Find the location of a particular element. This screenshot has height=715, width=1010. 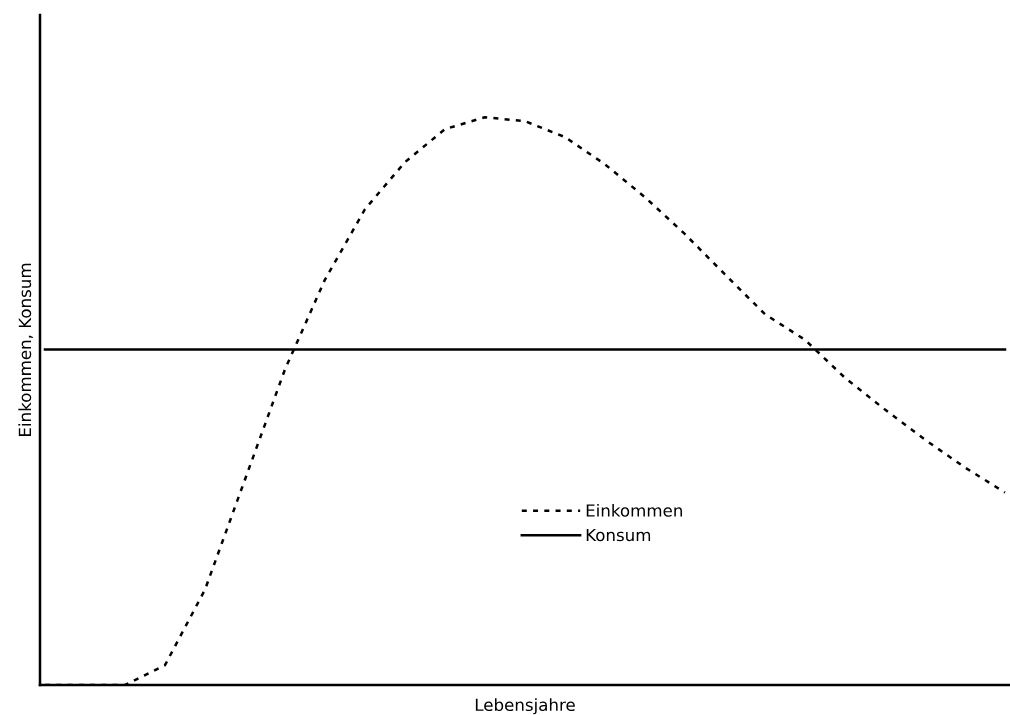

y-axis-title: Einkommen, Konsum is located at coordinates (25, 349).